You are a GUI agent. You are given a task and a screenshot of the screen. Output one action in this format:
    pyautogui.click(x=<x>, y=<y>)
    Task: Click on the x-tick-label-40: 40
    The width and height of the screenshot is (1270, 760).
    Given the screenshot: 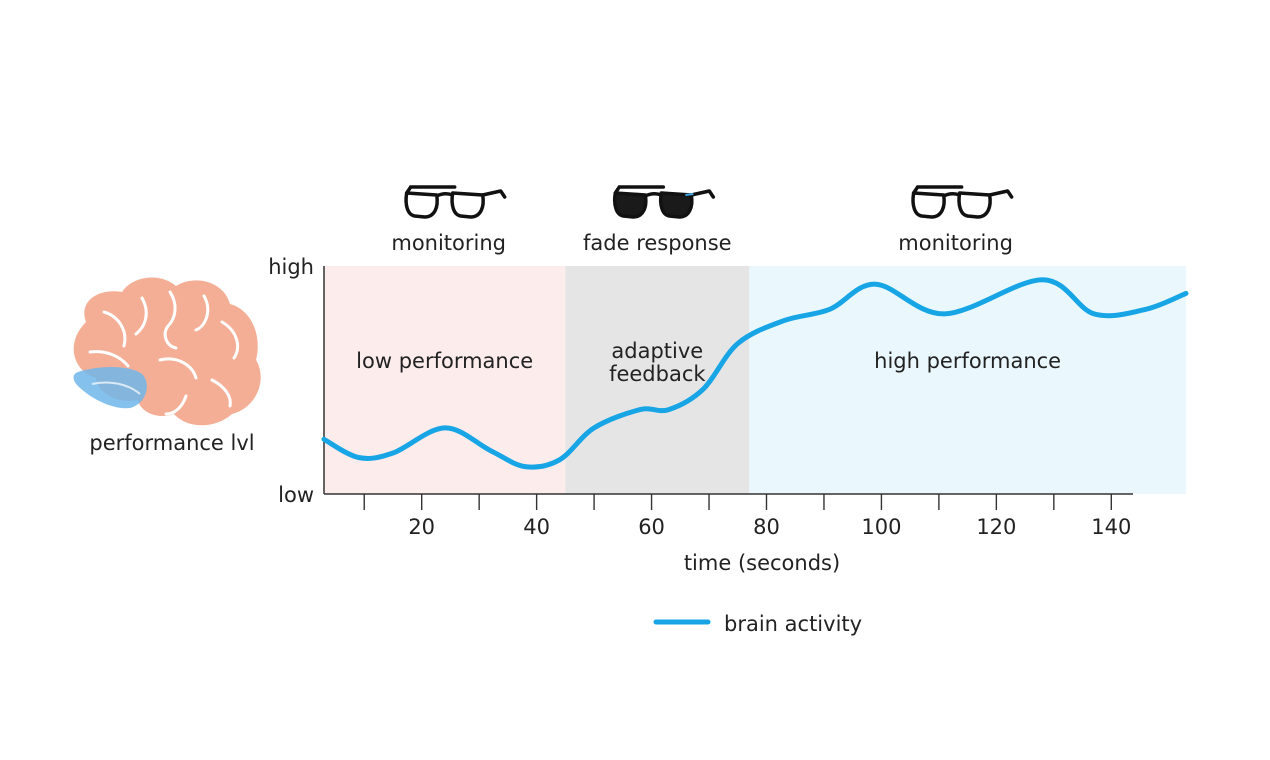 What is the action you would take?
    pyautogui.click(x=536, y=527)
    